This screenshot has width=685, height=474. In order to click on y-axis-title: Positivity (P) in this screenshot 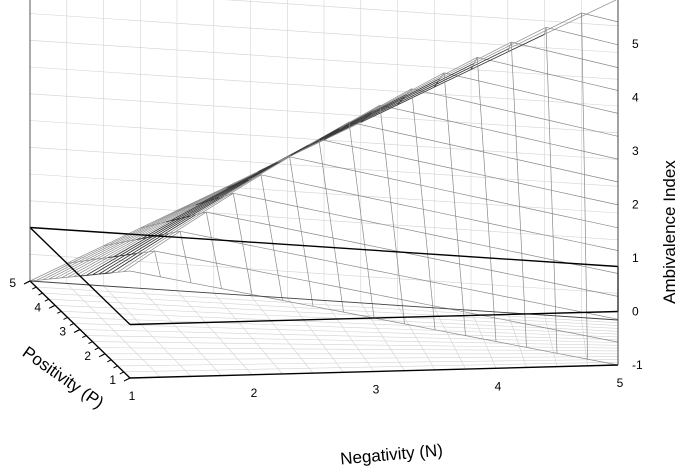, I will do `click(63, 378)`.